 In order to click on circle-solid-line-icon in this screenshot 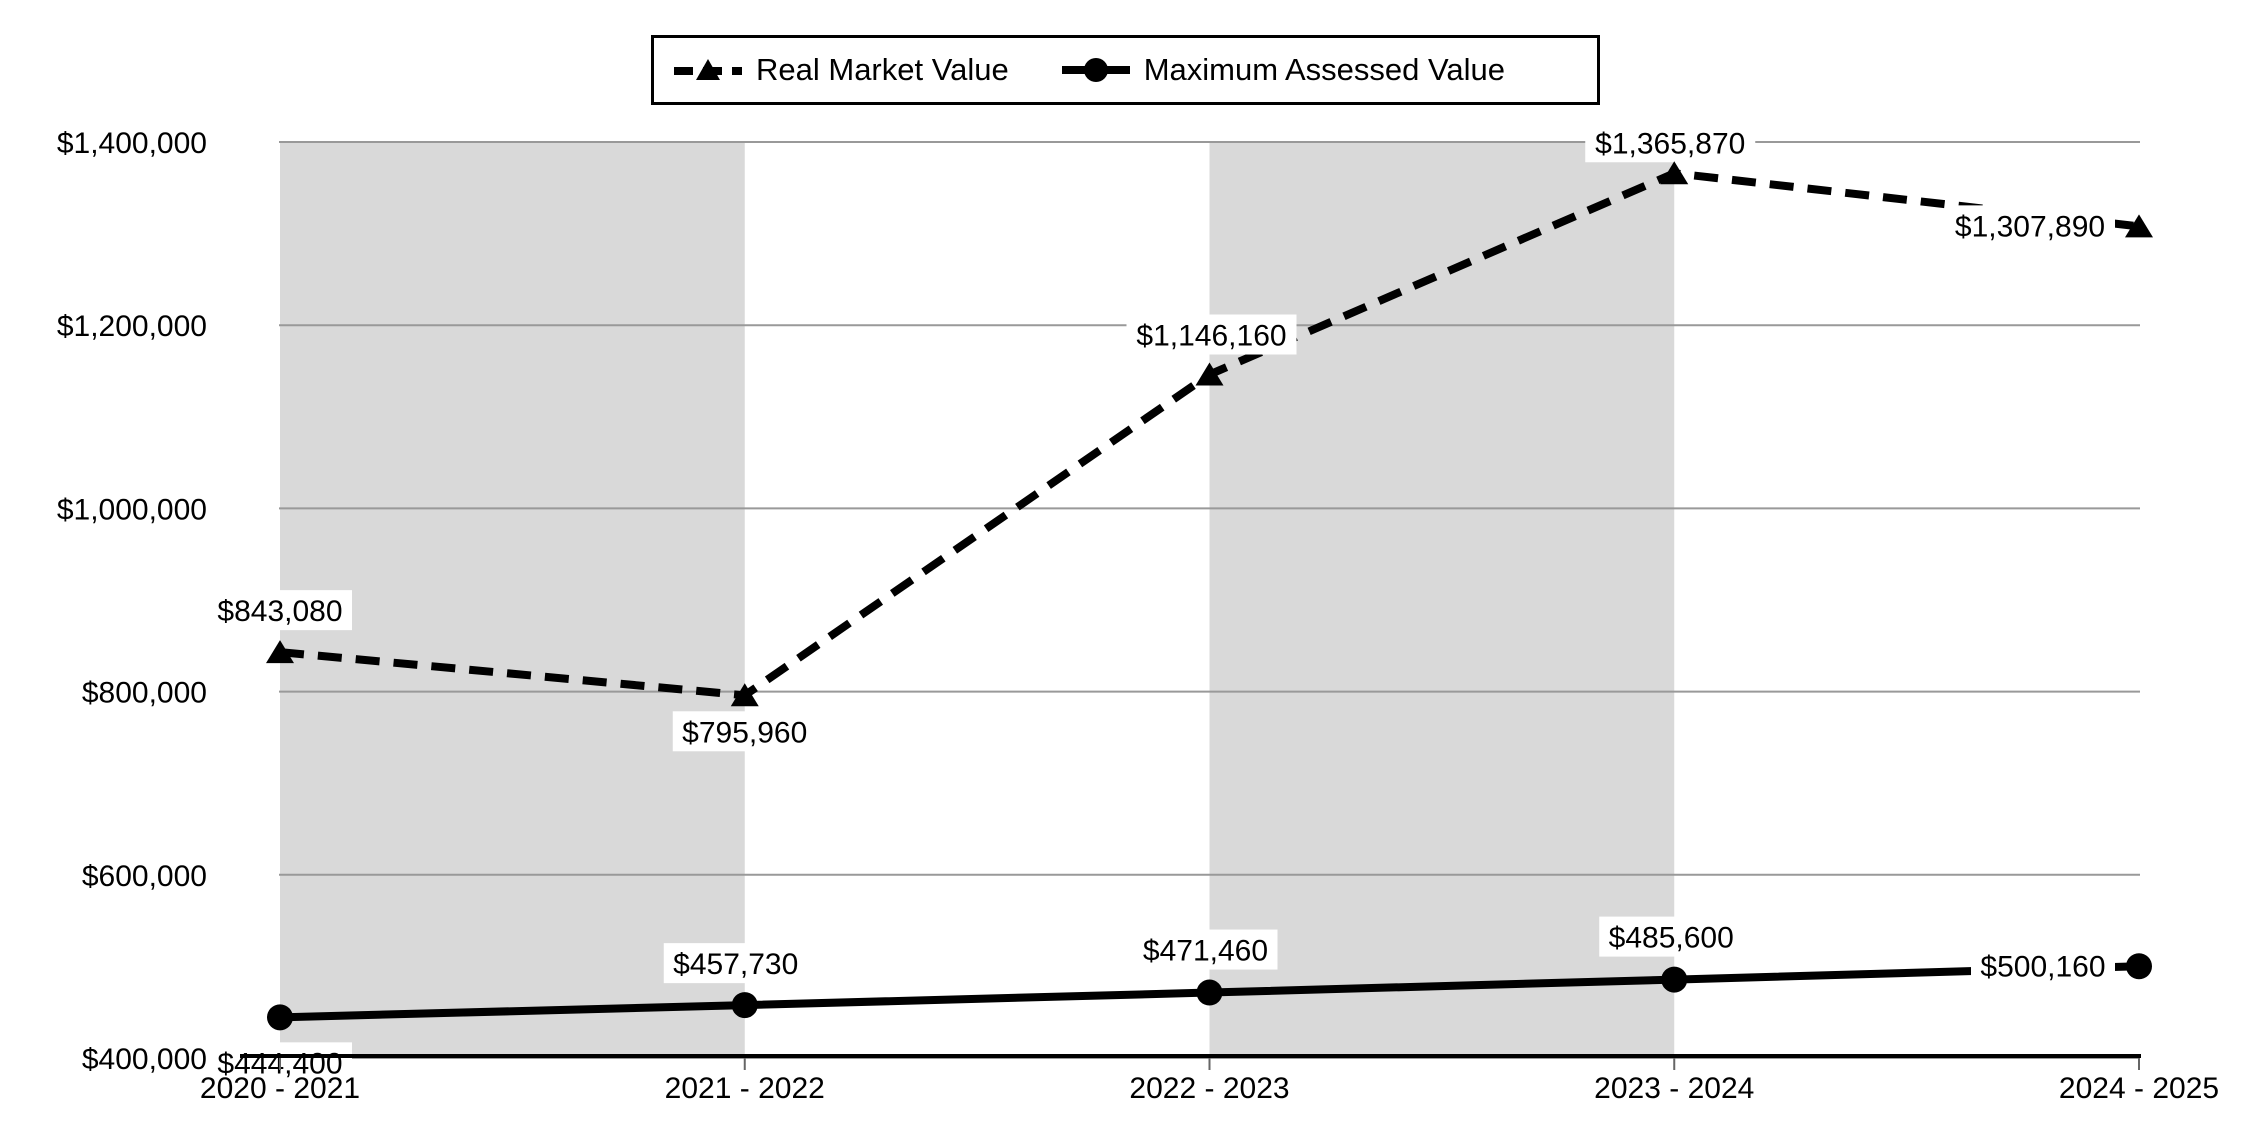, I will do `click(1095, 70)`.